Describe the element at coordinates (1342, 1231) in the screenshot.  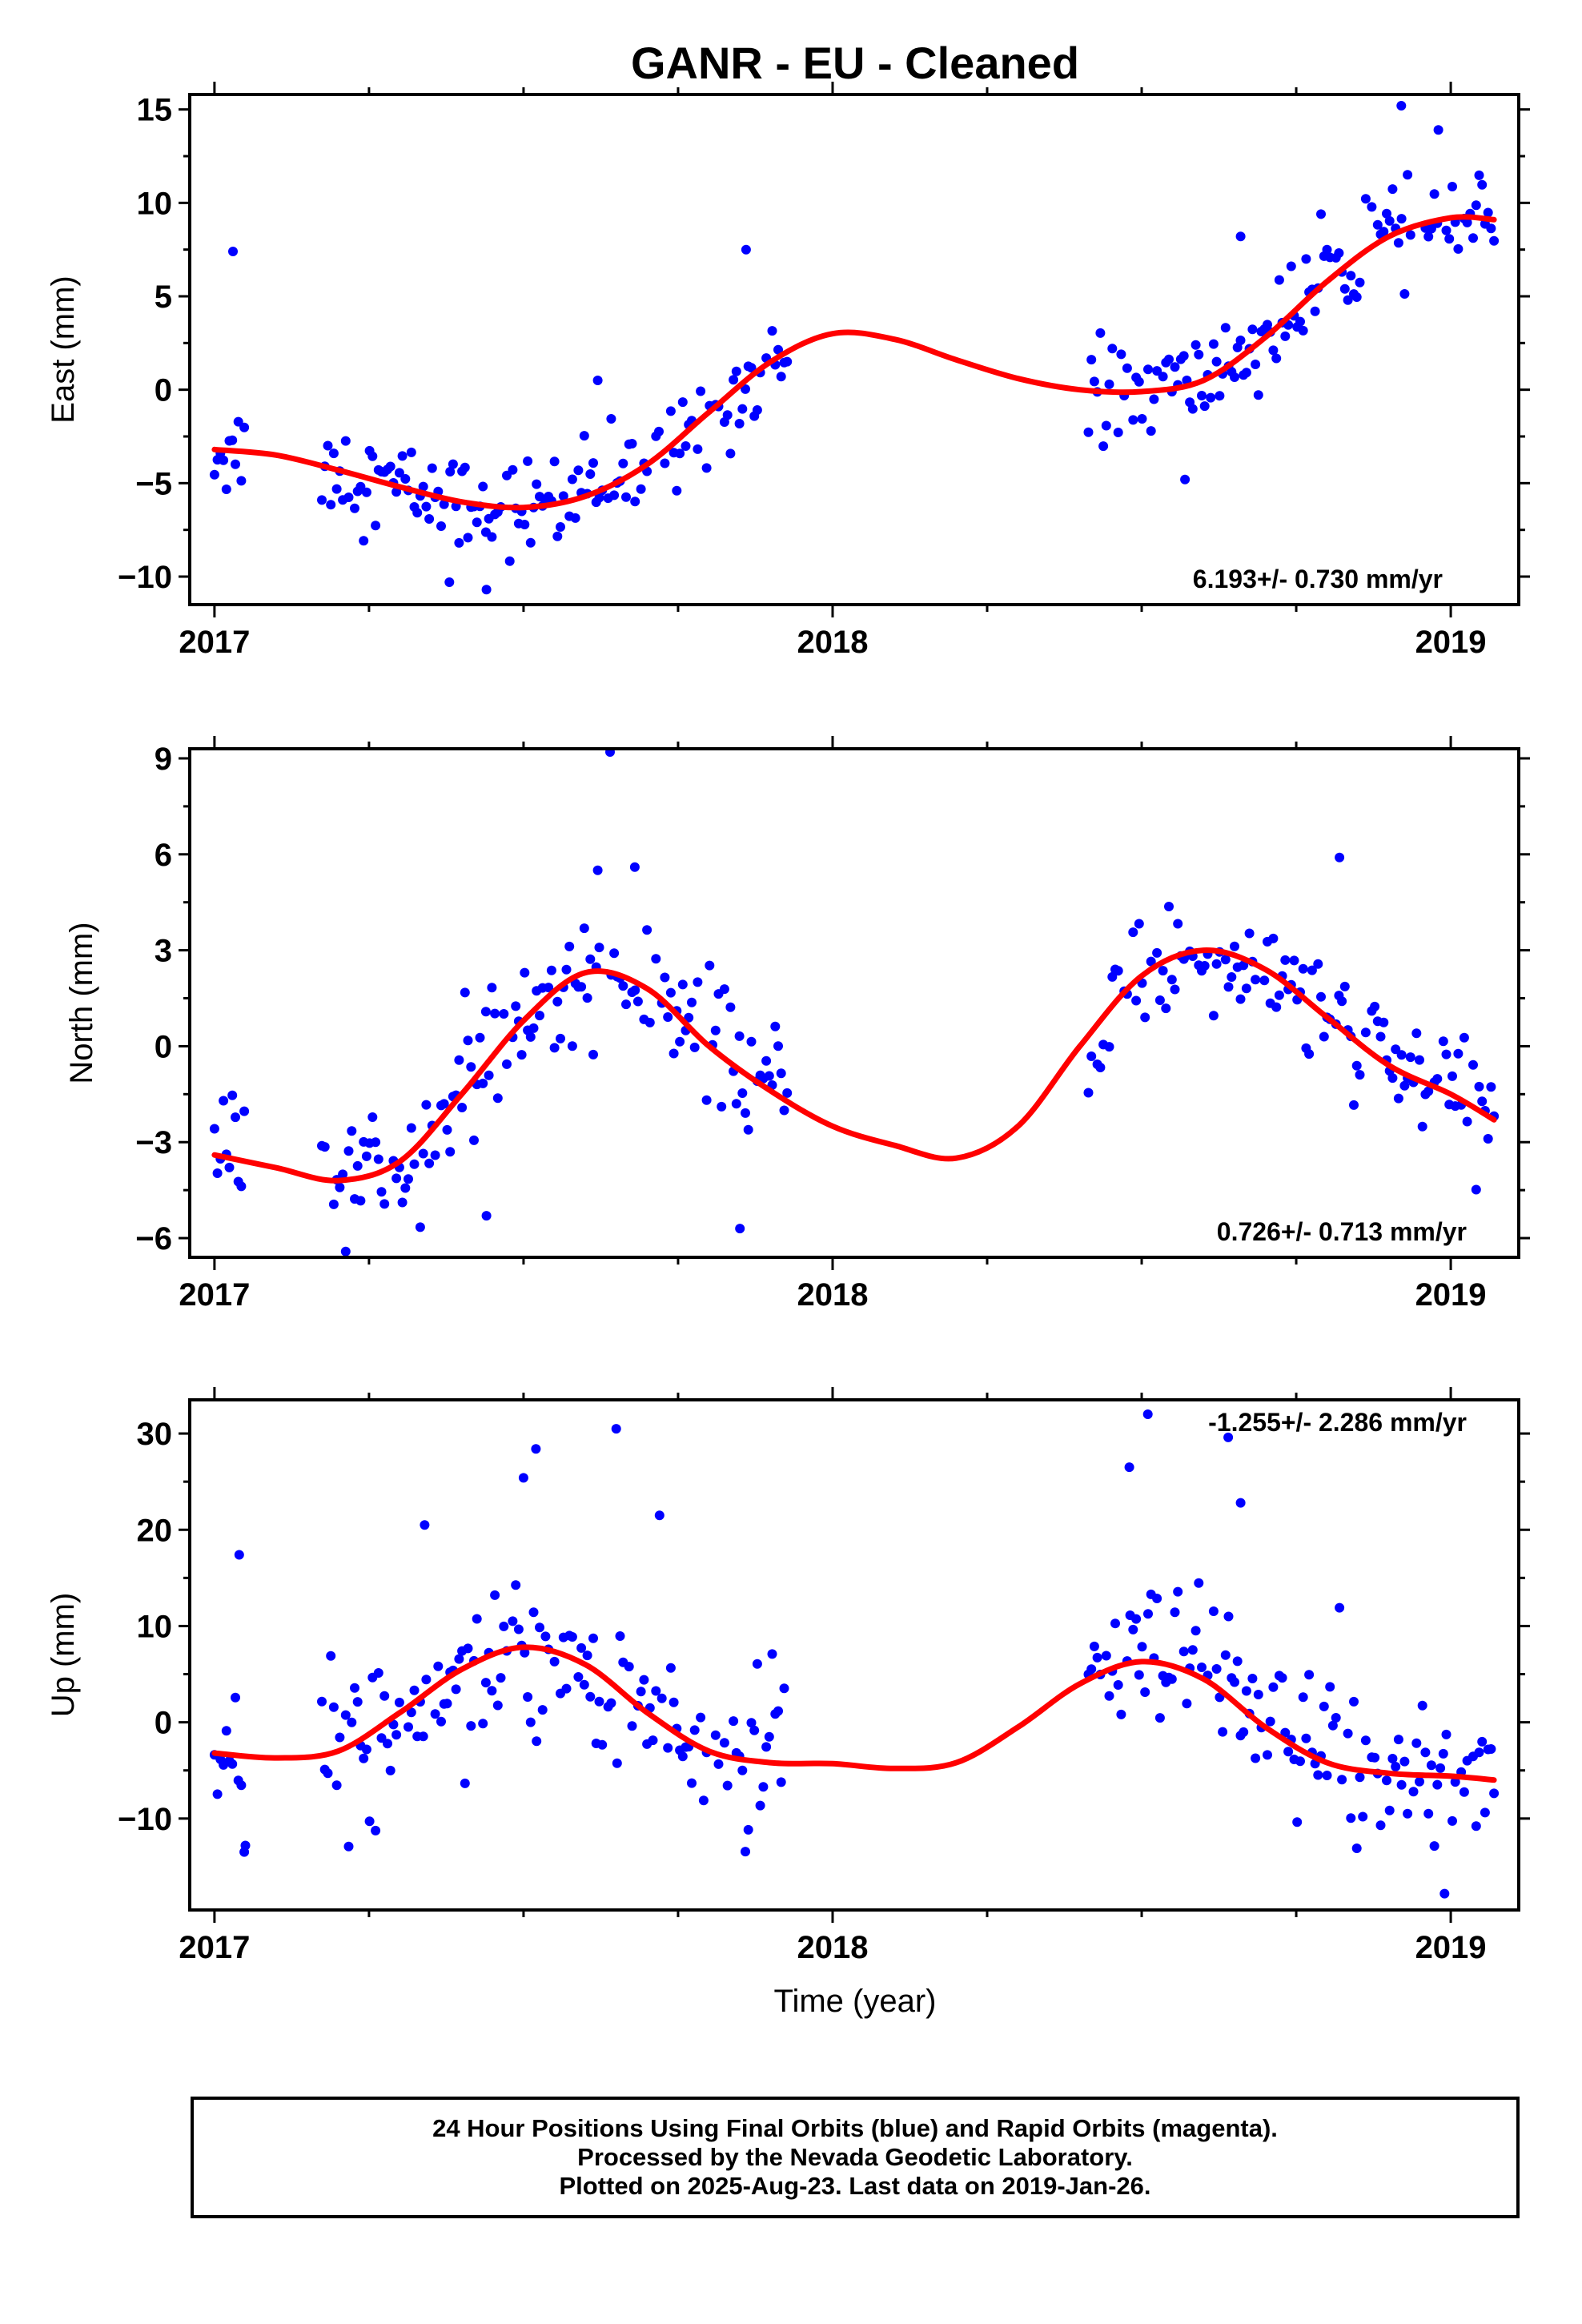
I see `north-rate-label: 0.726+/- 0.713 mm/yr` at that location.